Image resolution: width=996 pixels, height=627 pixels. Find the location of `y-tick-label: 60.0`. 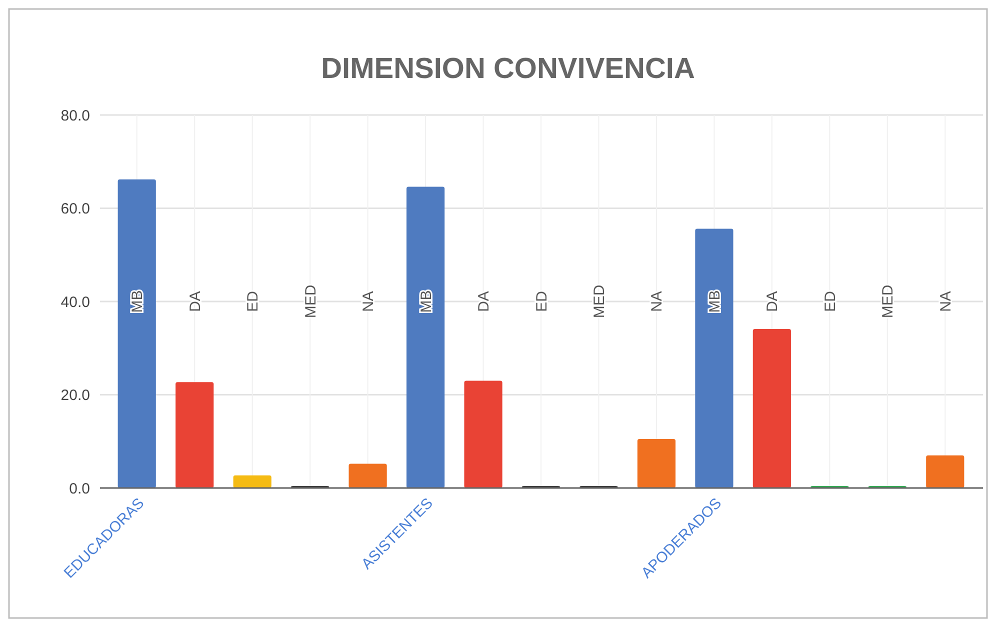

y-tick-label: 60.0 is located at coordinates (75, 209).